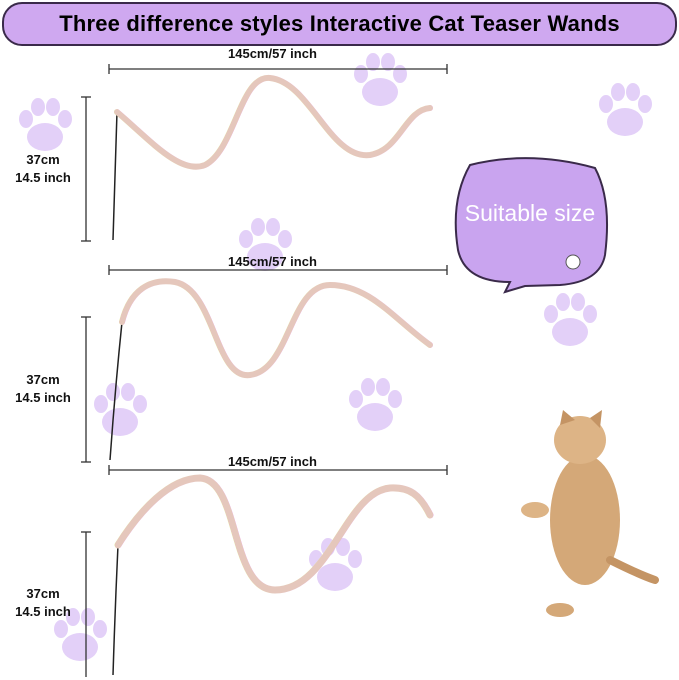 Image resolution: width=679 pixels, height=680 pixels. What do you see at coordinates (43, 603) in the screenshot?
I see `height-label-3: 37cm 14.5 inch` at bounding box center [43, 603].